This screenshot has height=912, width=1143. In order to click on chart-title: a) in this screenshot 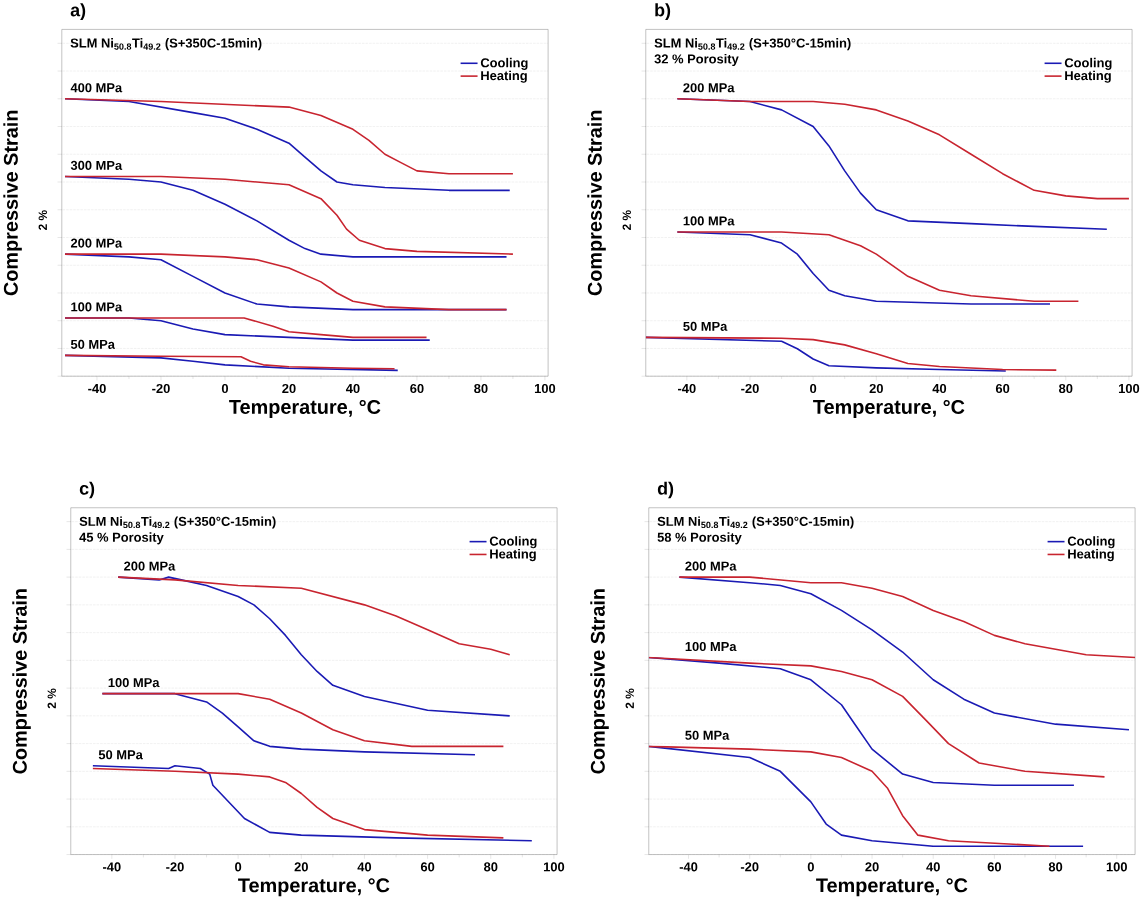, I will do `click(78, 11)`.